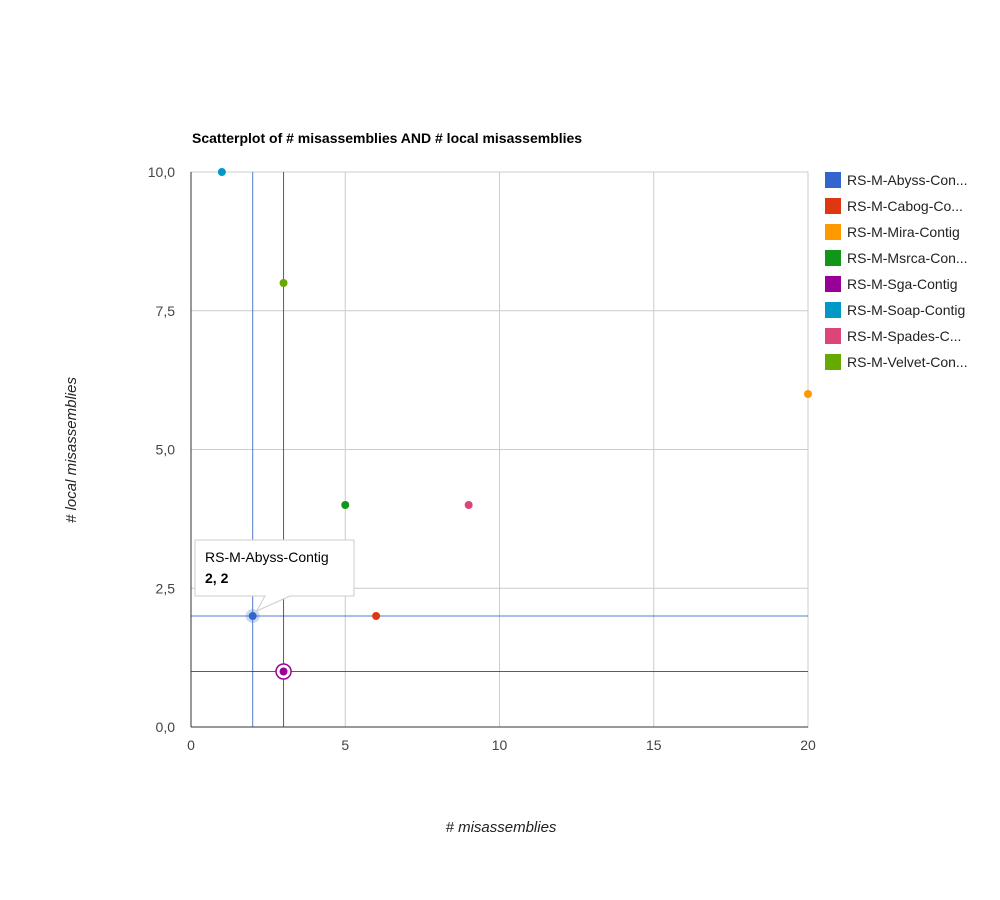  Describe the element at coordinates (903, 232) in the screenshot. I see `legend-label: RS-M-Mira-Contig` at that location.